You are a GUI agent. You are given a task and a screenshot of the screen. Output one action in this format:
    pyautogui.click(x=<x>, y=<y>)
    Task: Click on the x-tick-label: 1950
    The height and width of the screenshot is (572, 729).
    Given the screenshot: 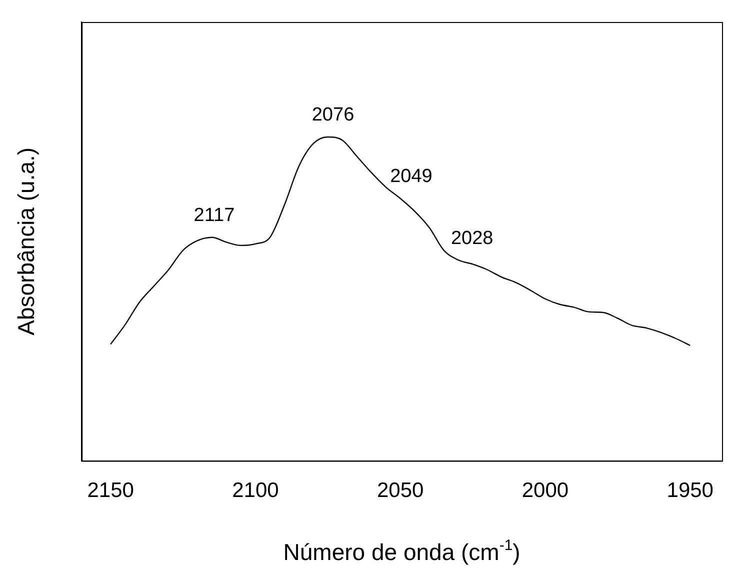 What is the action you would take?
    pyautogui.click(x=690, y=490)
    